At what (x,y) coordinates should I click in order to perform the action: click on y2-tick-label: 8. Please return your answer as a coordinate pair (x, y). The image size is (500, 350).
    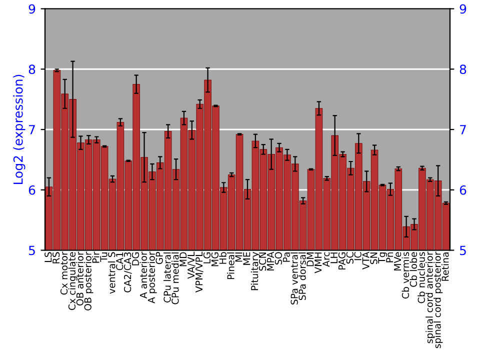
    Looking at the image, I should click on (463, 69).